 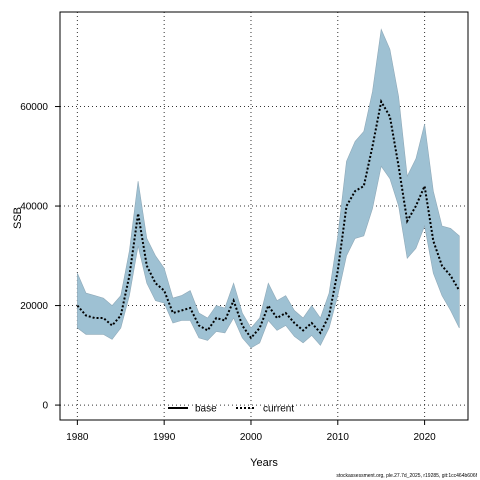 I want to click on x-tick-label: 1990, so click(x=164, y=437).